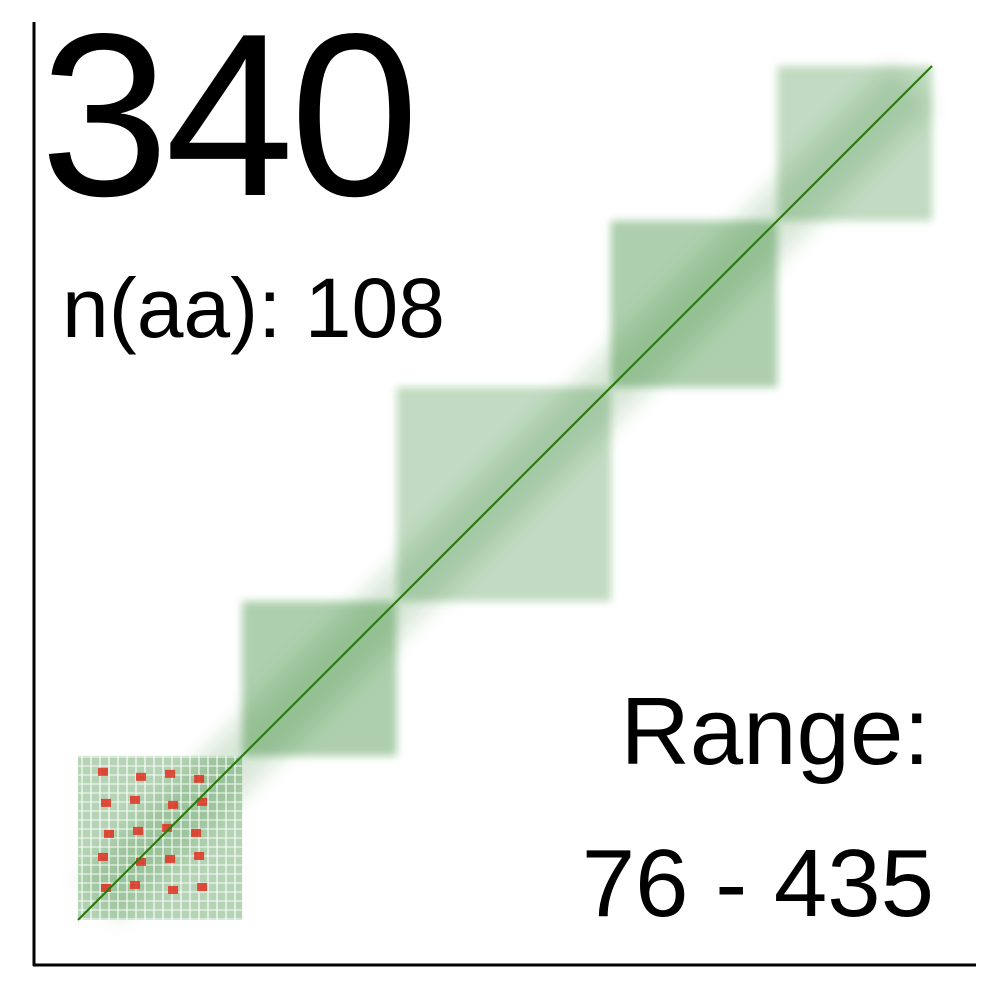 This screenshot has height=1000, width=1000. Describe the element at coordinates (757, 883) in the screenshot. I see `range-value: 76 - 435` at that location.